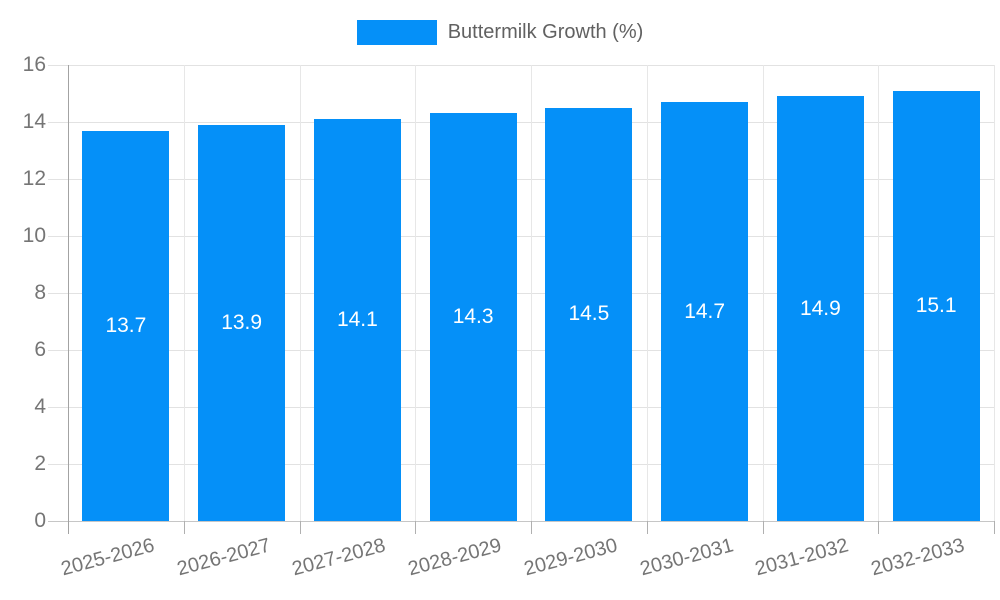 This screenshot has width=1000, height=600. I want to click on bar-value-label: 14.9, so click(820, 308).